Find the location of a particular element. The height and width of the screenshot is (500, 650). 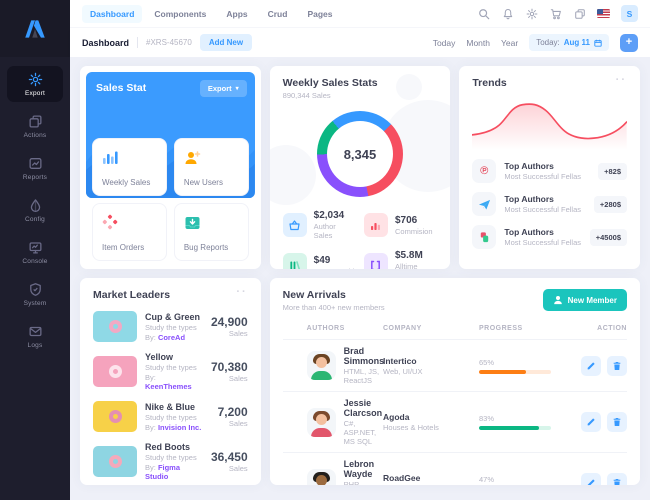

column-company: COMPANY is located at coordinates (402, 328).